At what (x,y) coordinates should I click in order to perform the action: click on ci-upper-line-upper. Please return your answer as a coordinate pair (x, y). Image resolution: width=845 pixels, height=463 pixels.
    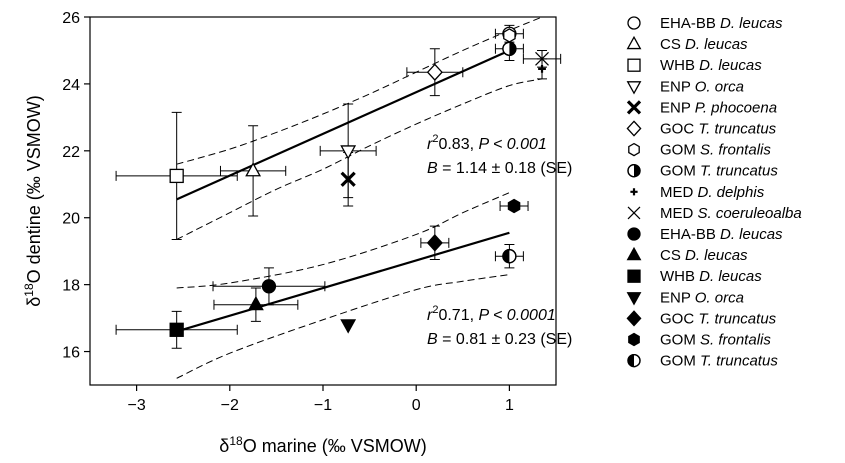
    Looking at the image, I should click on (359, 90).